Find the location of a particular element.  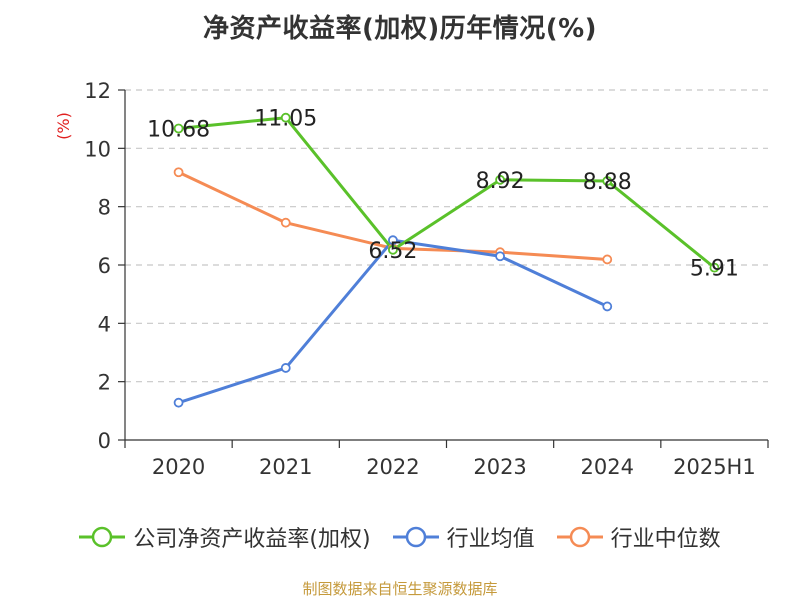

x-tick-label: 2021 is located at coordinates (285, 467).